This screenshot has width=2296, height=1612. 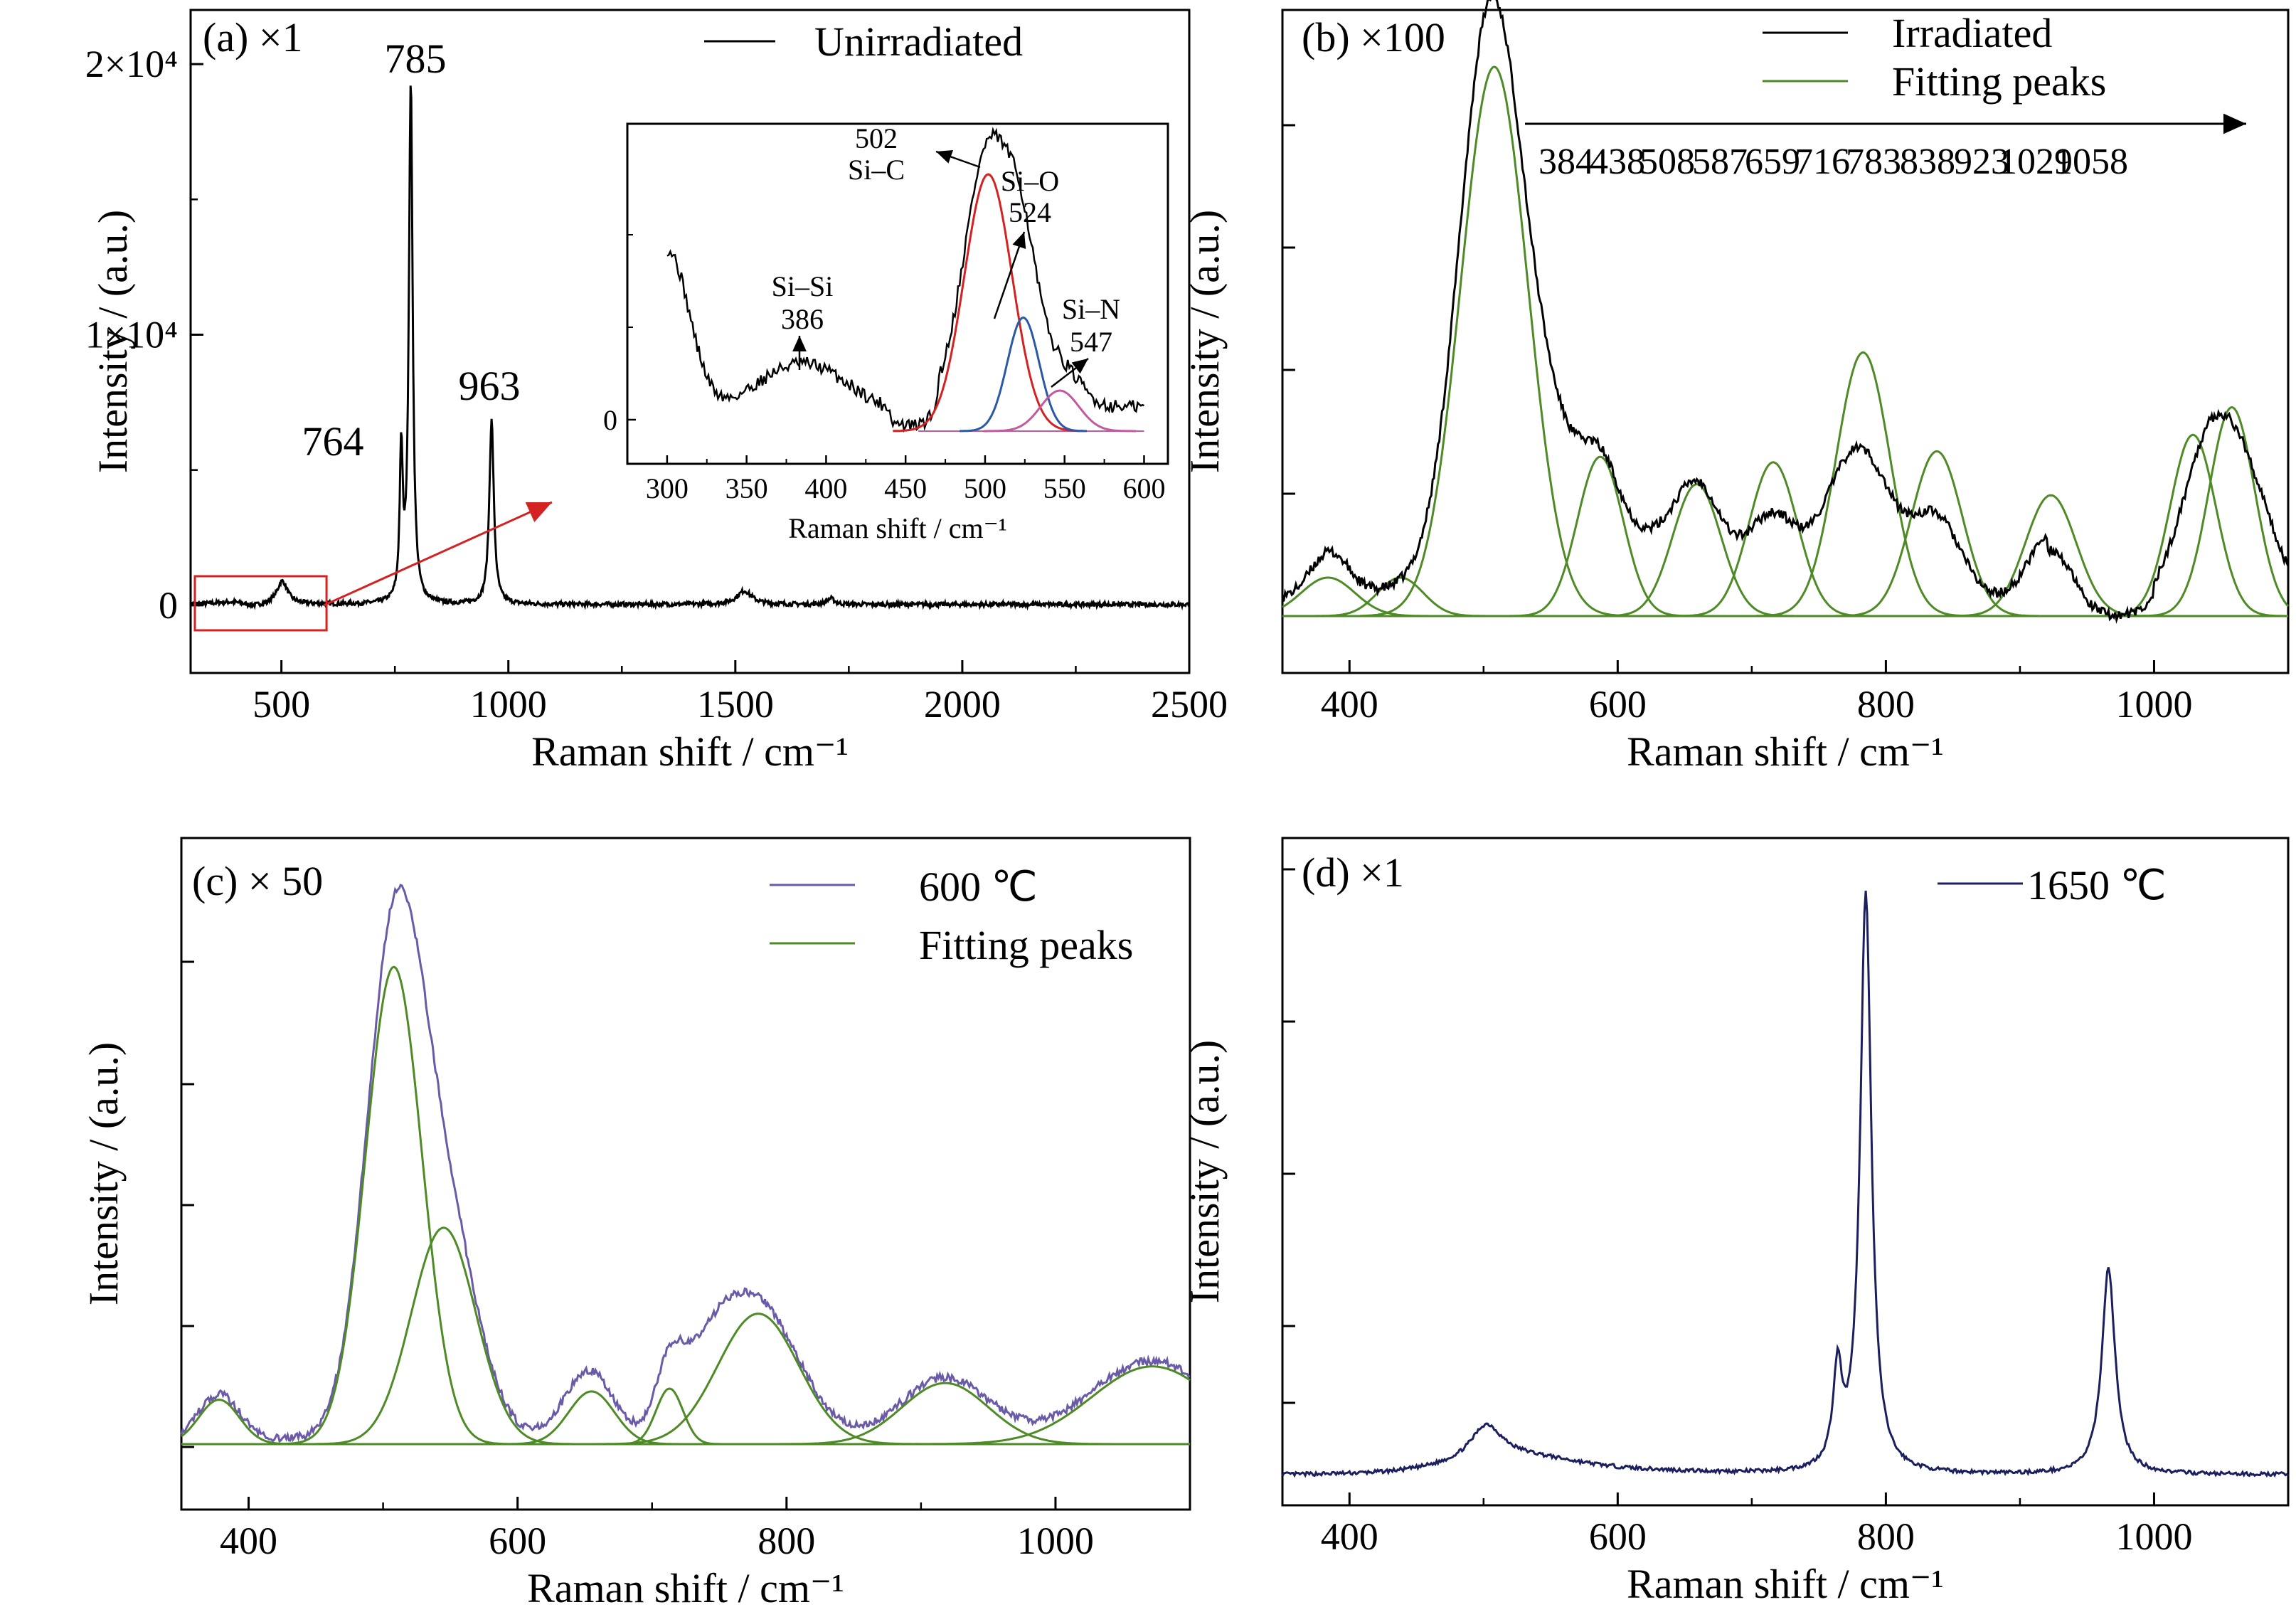 What do you see at coordinates (825, 488) in the screenshot?
I see `inset-x-tick-label: 400` at bounding box center [825, 488].